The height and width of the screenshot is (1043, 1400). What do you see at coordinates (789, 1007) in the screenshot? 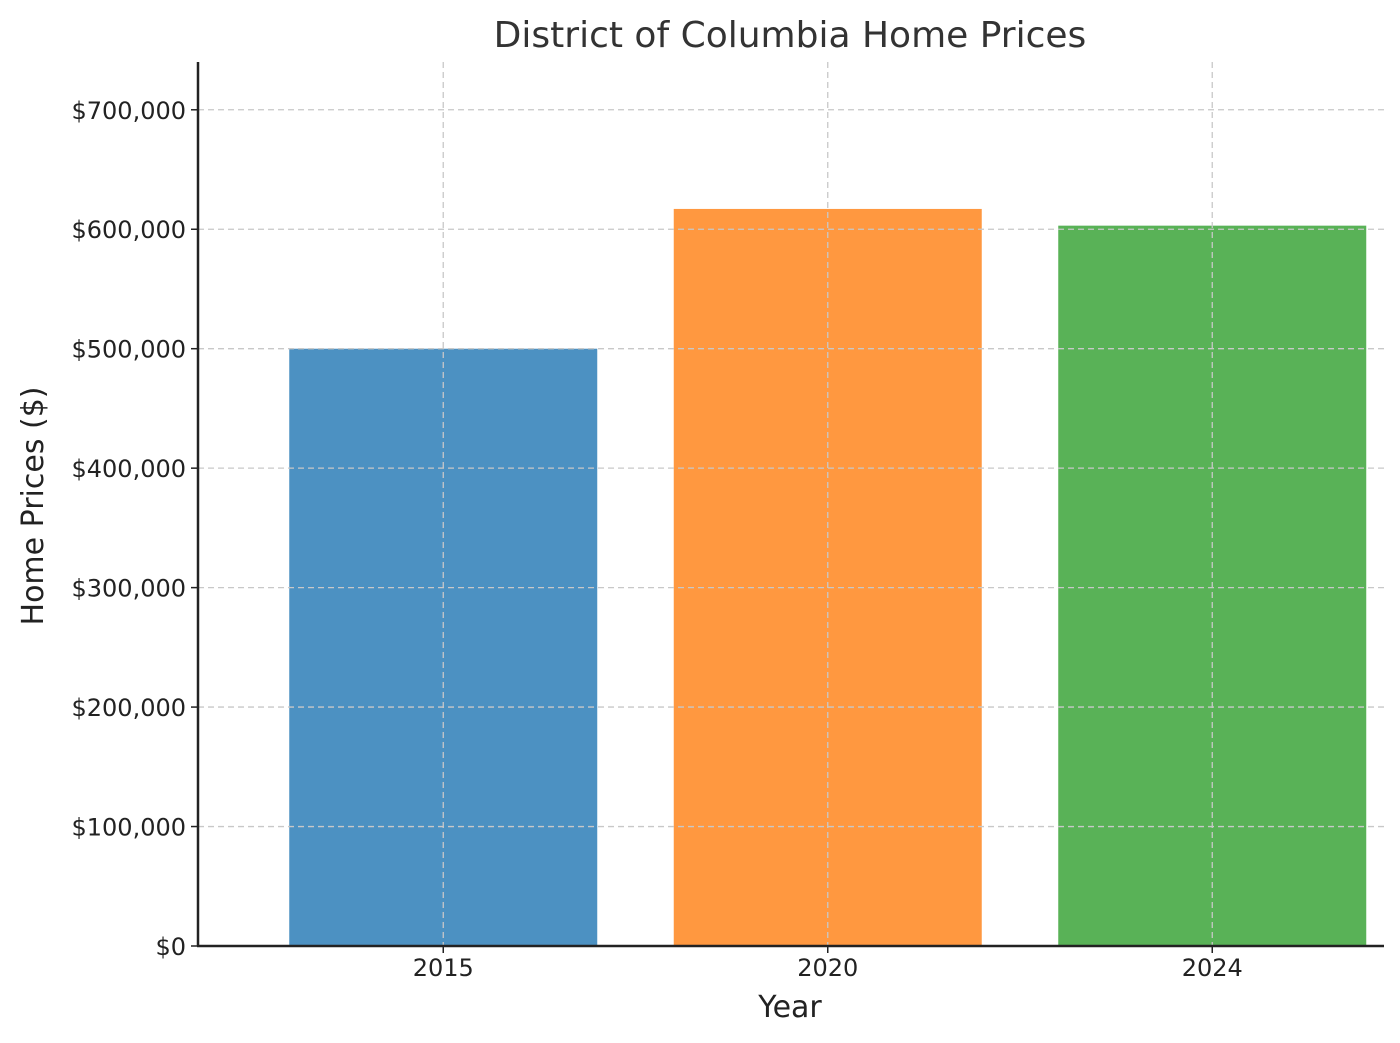
I see `x-axis-label: Year` at bounding box center [789, 1007].